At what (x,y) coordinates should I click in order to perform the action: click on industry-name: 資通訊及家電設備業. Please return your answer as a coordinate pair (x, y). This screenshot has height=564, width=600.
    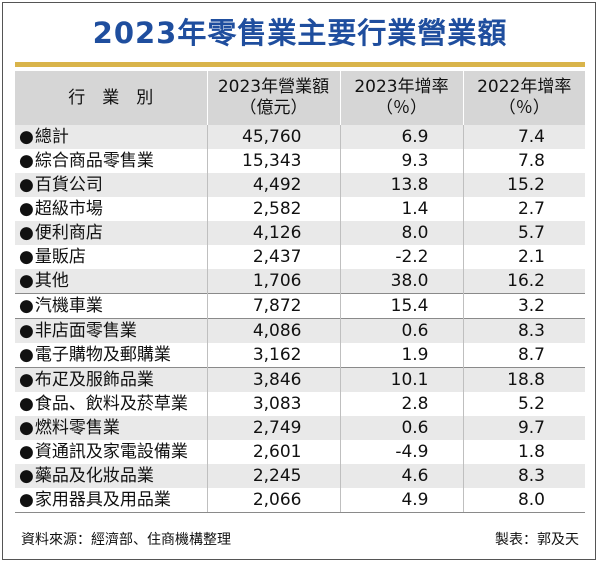
    Looking at the image, I should click on (111, 452).